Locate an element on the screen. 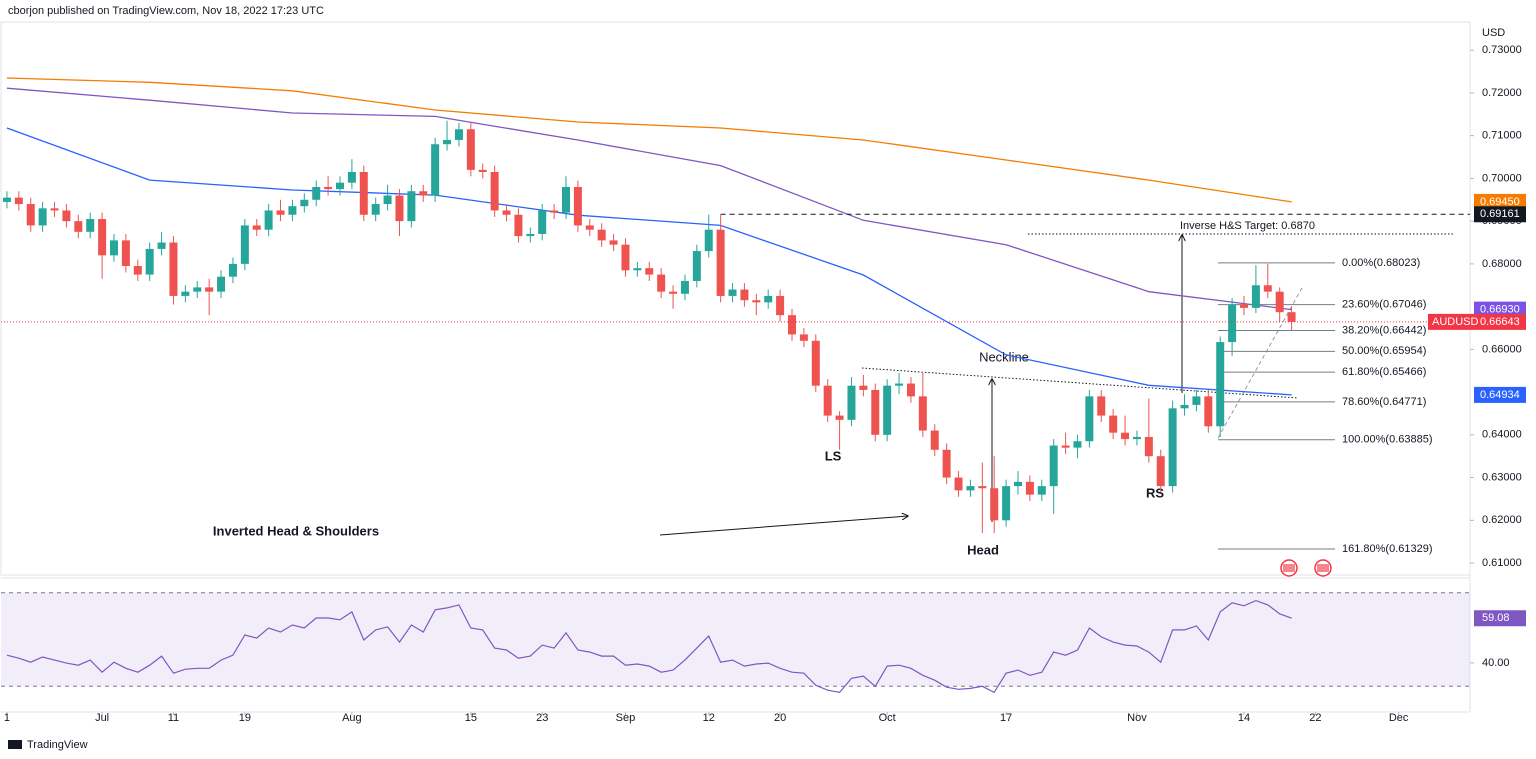  annotation: LS is located at coordinates (833, 455).